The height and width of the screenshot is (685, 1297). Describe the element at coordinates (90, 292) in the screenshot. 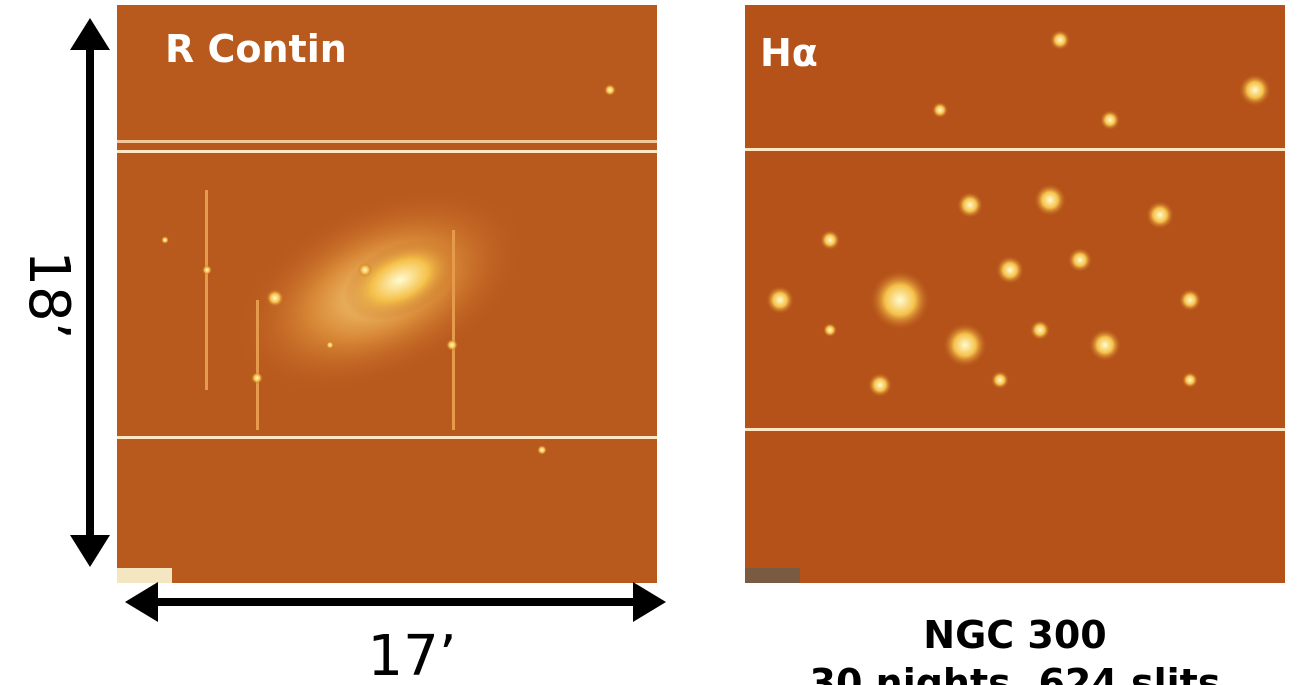

I see `height-arrow` at that location.